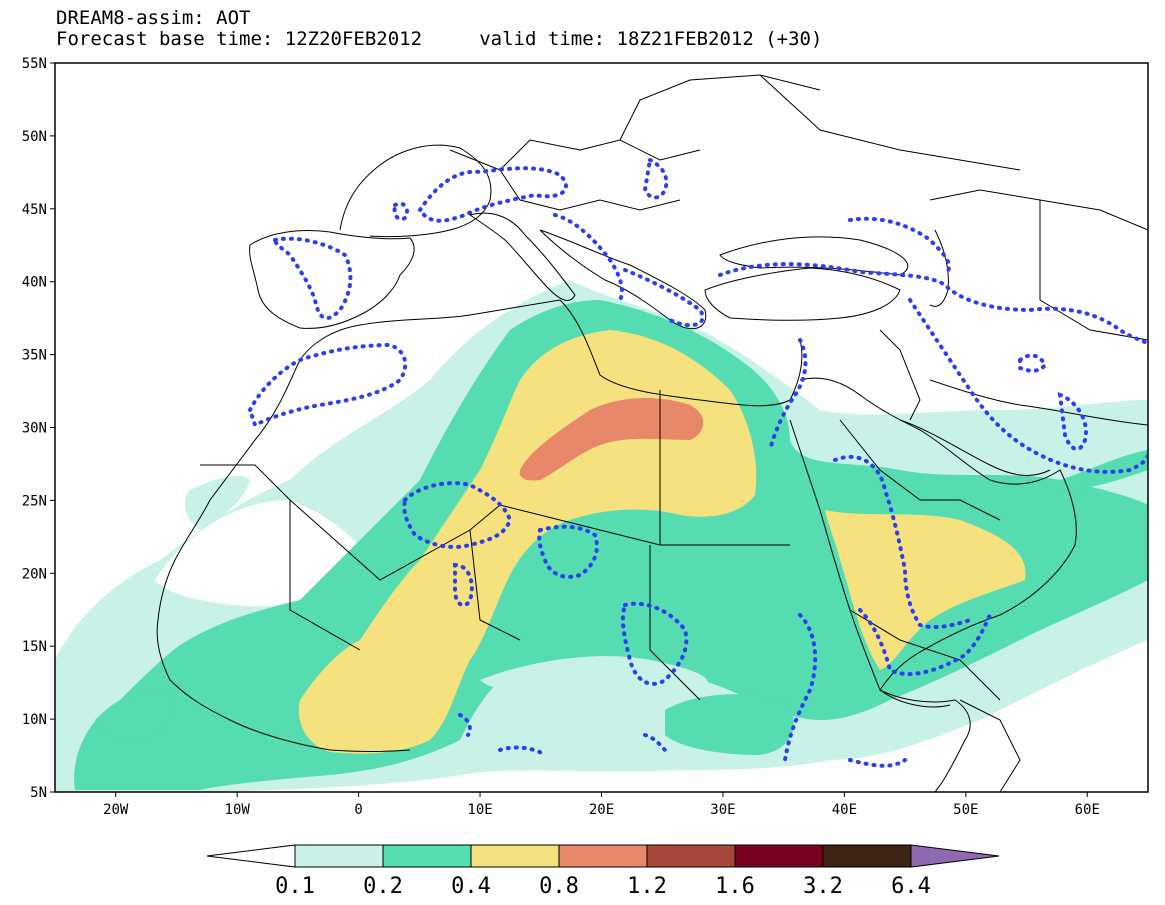  I want to click on dotted-contour-anatolia, so click(933, 304).